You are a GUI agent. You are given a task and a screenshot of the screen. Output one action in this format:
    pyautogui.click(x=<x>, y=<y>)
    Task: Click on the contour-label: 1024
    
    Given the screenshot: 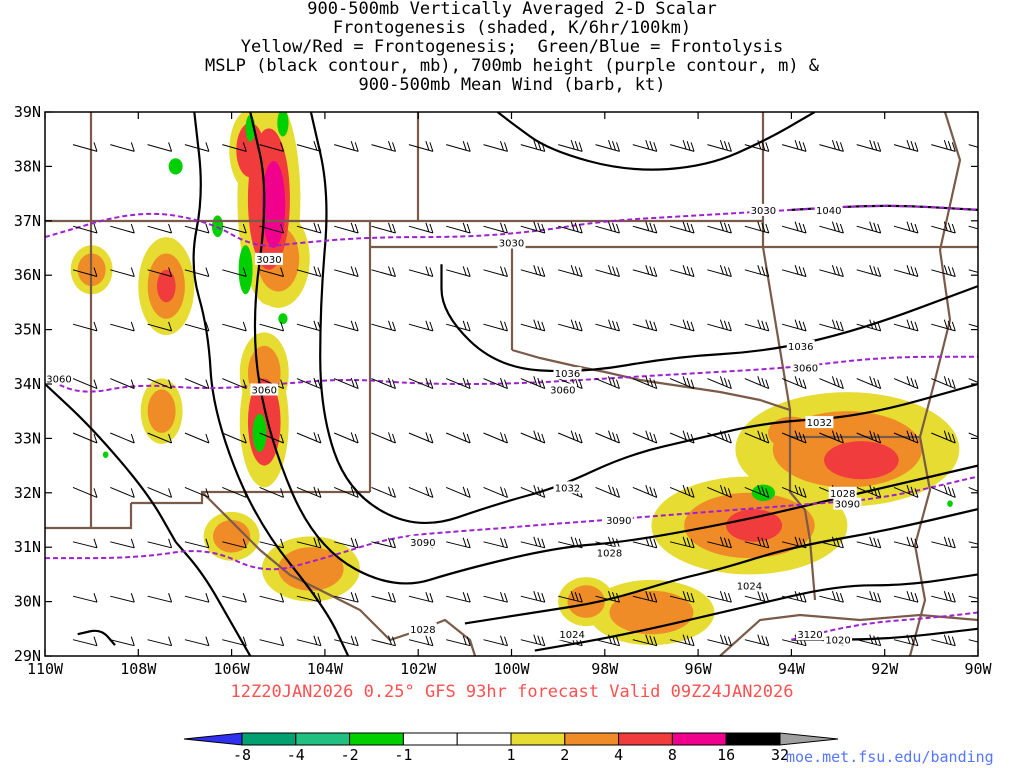 What is the action you would take?
    pyautogui.click(x=571, y=635)
    